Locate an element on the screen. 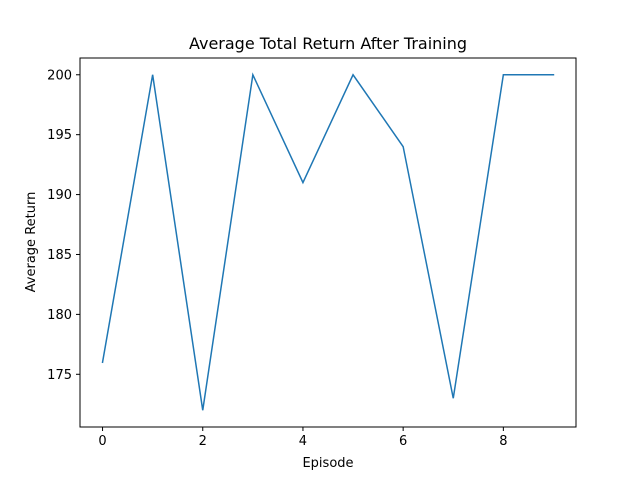  y-tick-label: 185 is located at coordinates (59, 255).